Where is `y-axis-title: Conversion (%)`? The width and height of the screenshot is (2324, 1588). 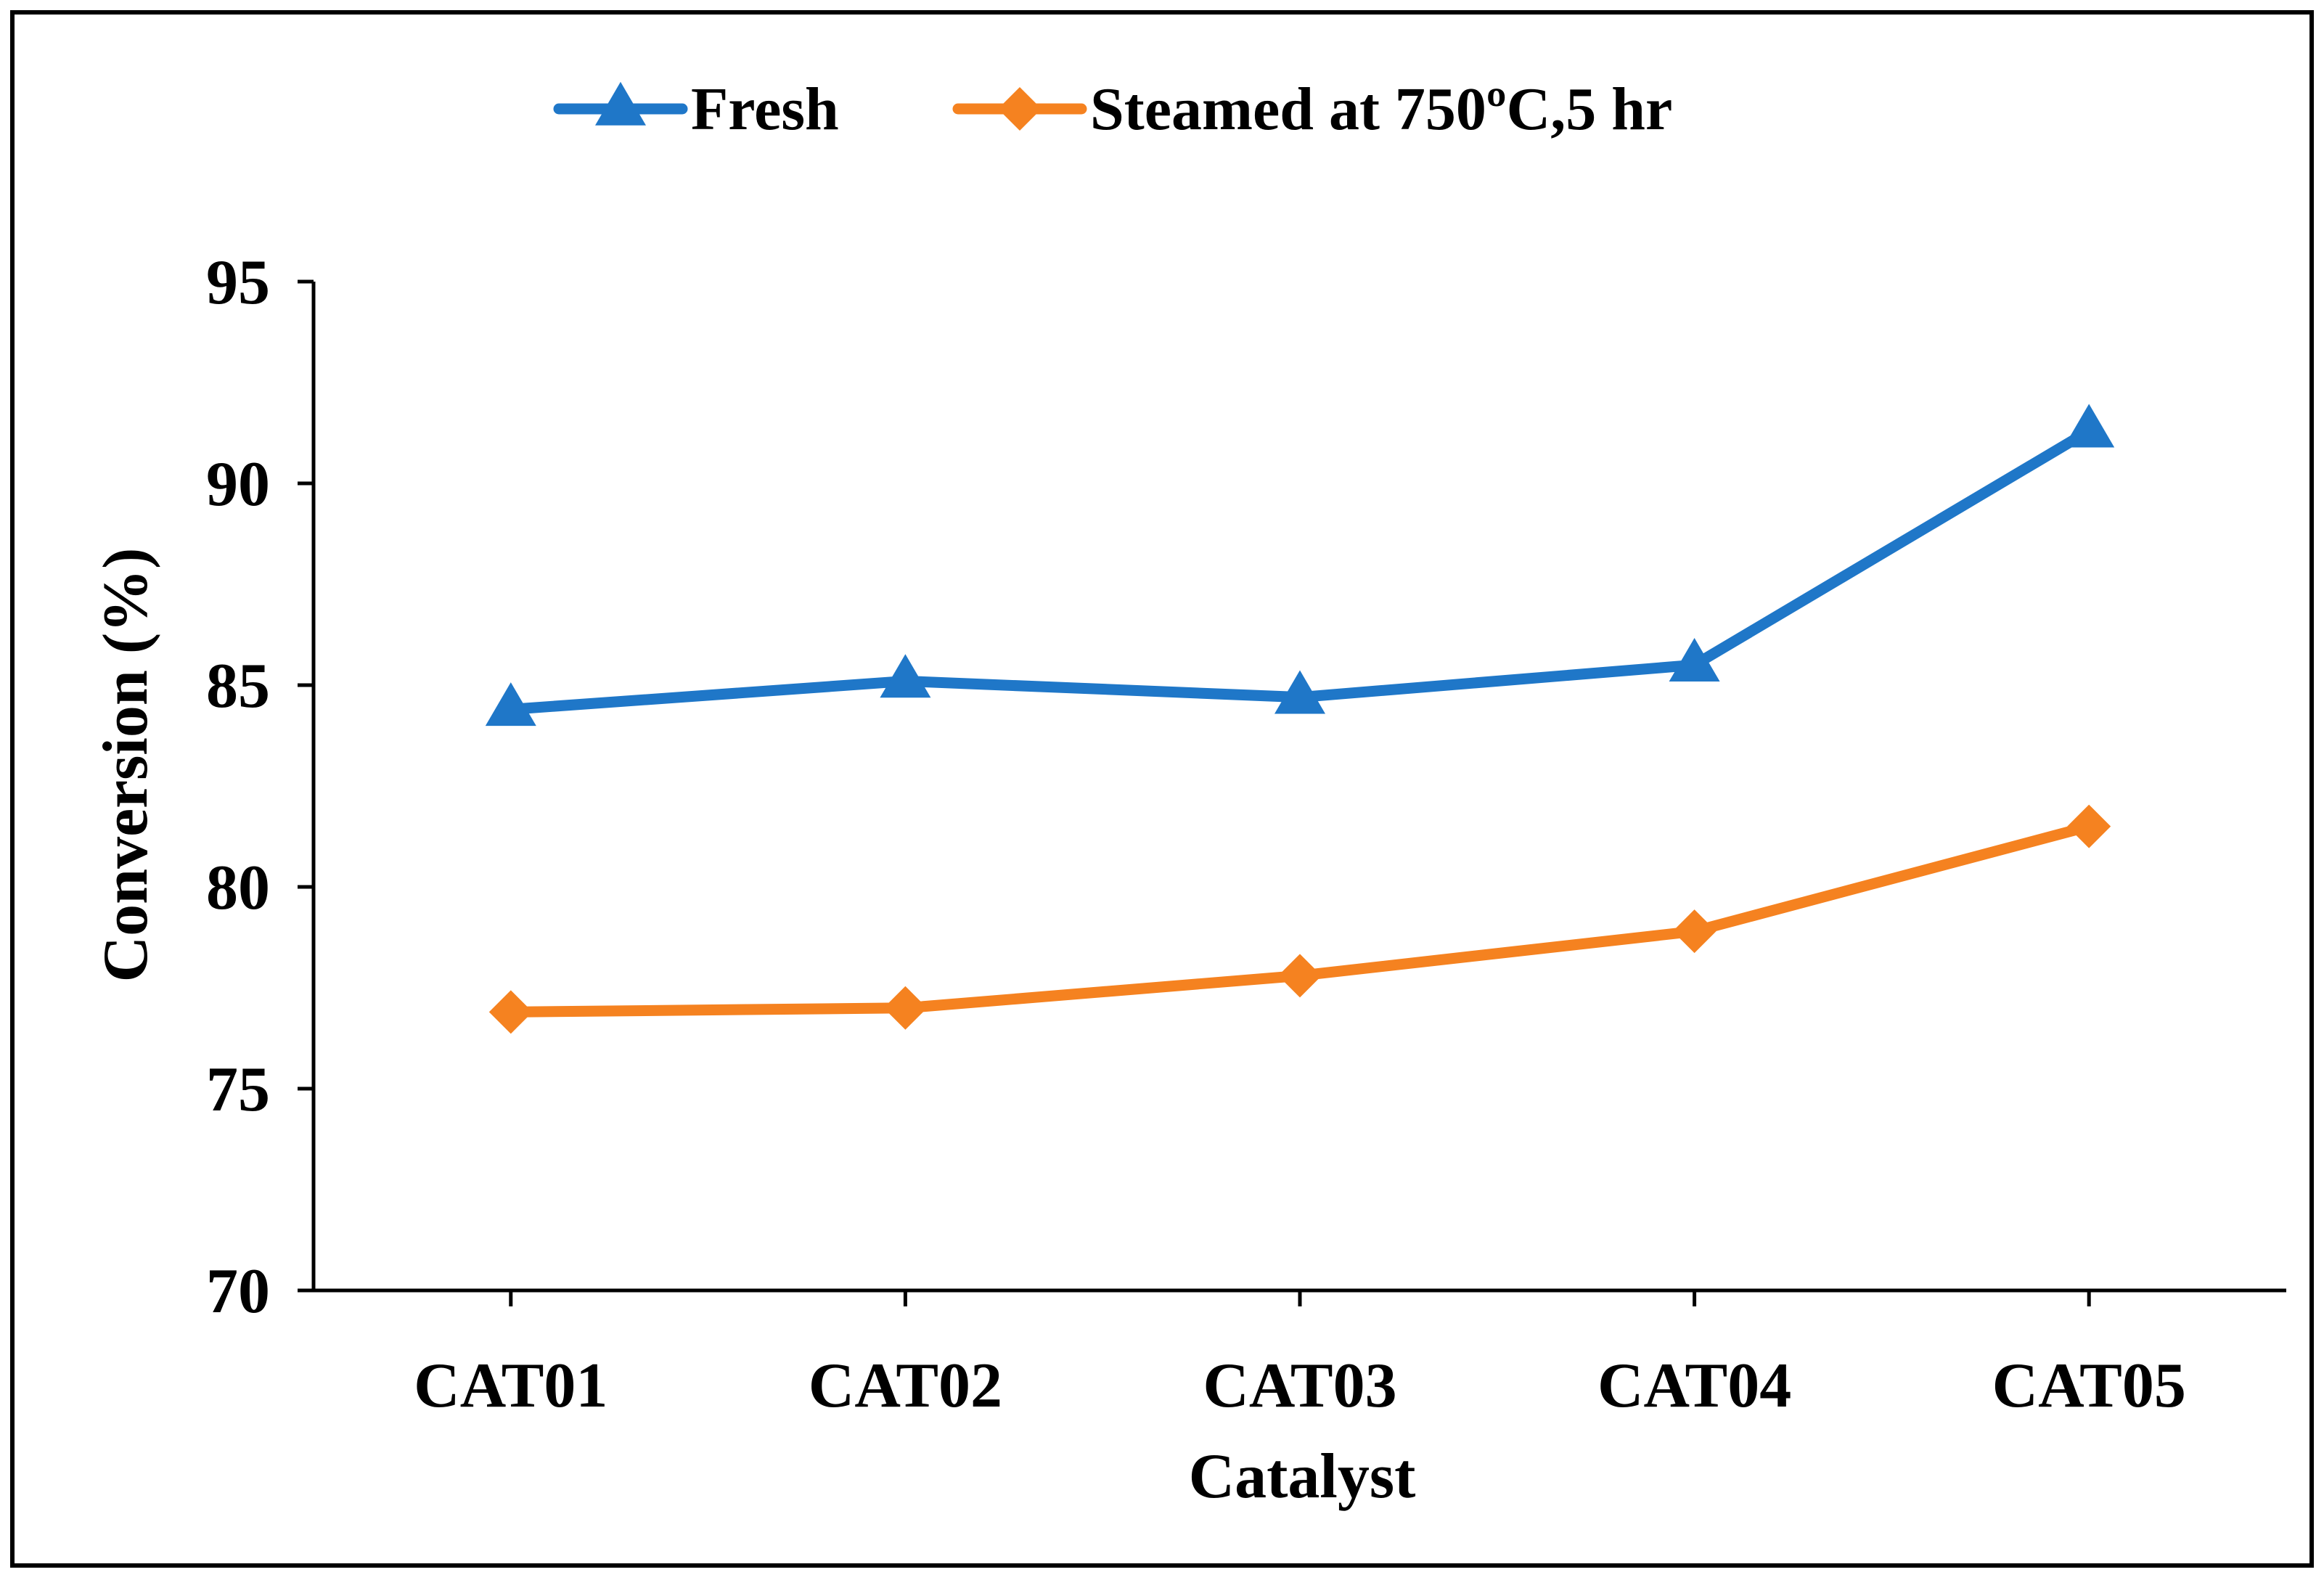
y-axis-title: Conversion (%) is located at coordinates (126, 765).